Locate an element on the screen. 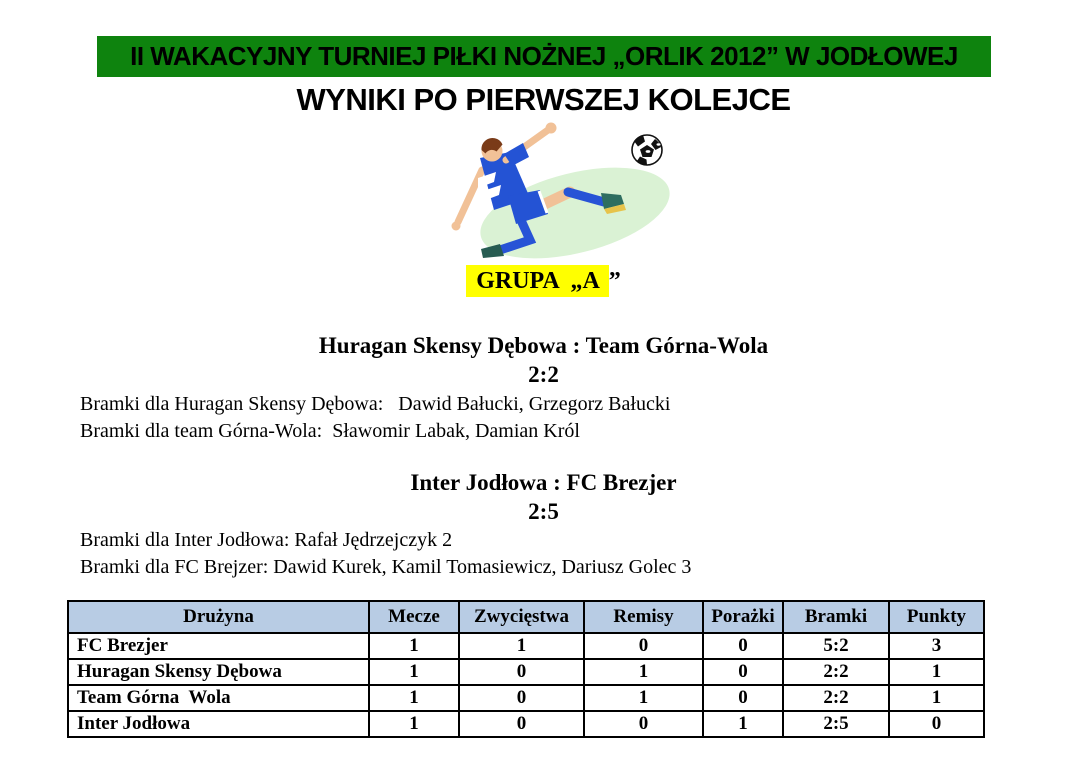  match-2-heading: Inter Jodłowa : FC Brezjer is located at coordinates (543, 482).